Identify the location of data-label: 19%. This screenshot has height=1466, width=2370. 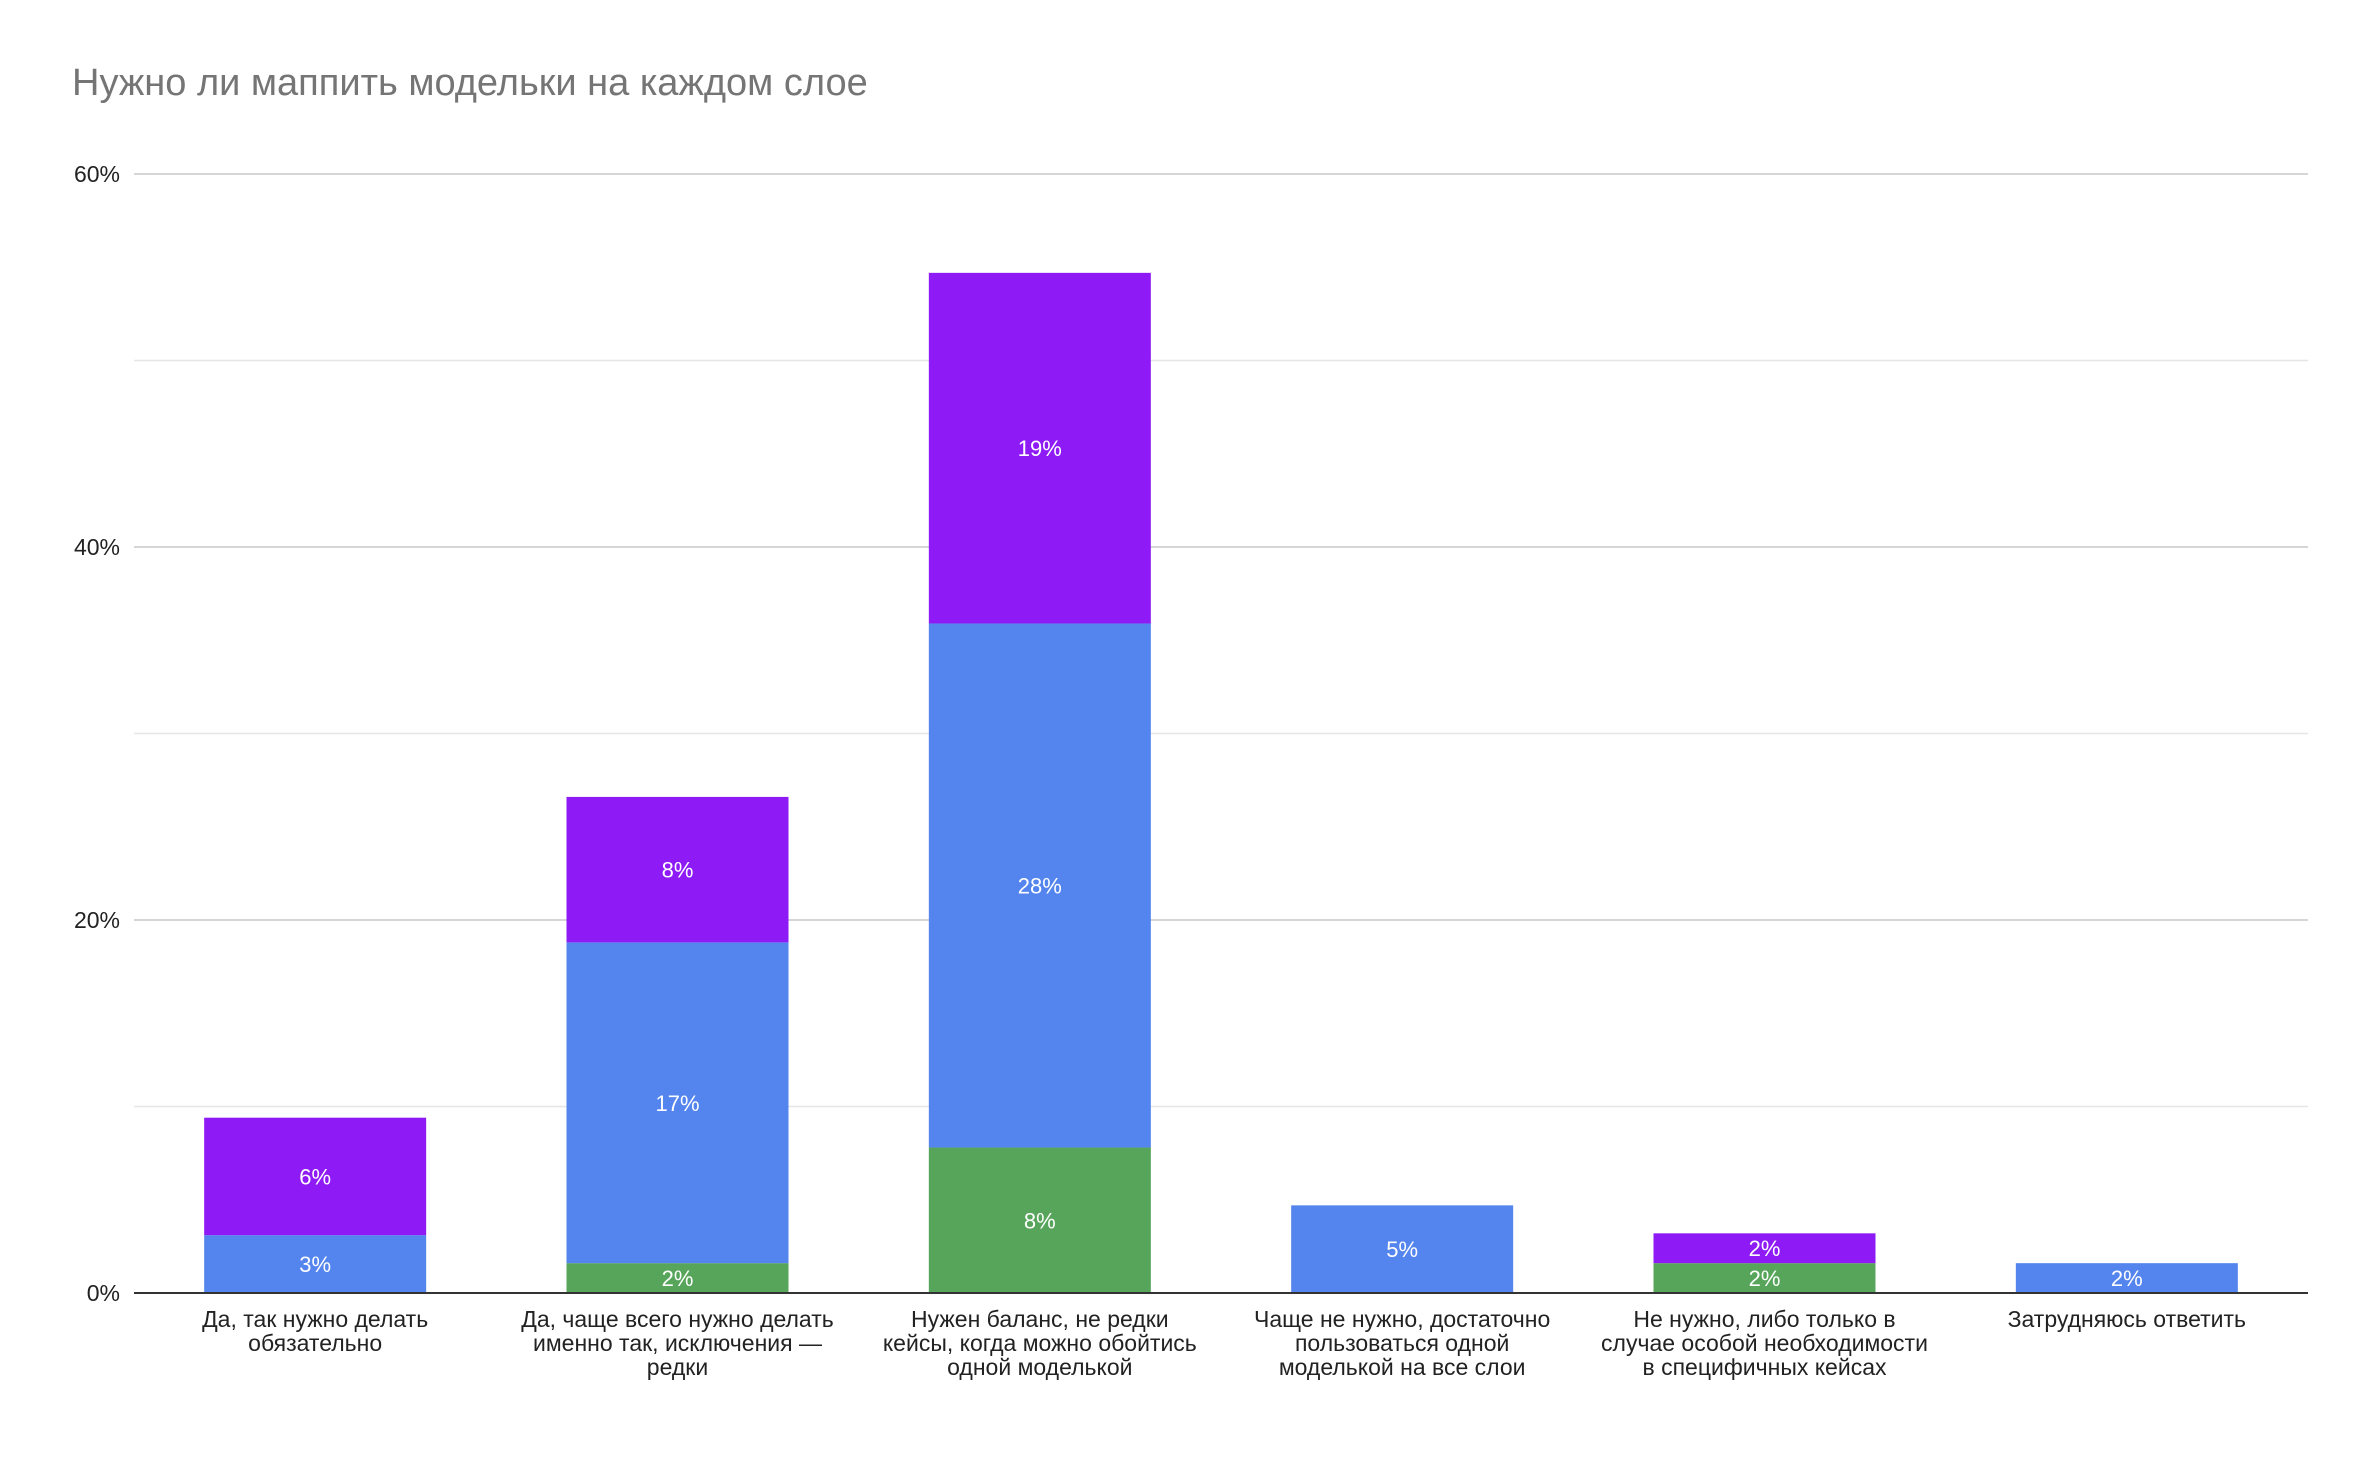
(1040, 448).